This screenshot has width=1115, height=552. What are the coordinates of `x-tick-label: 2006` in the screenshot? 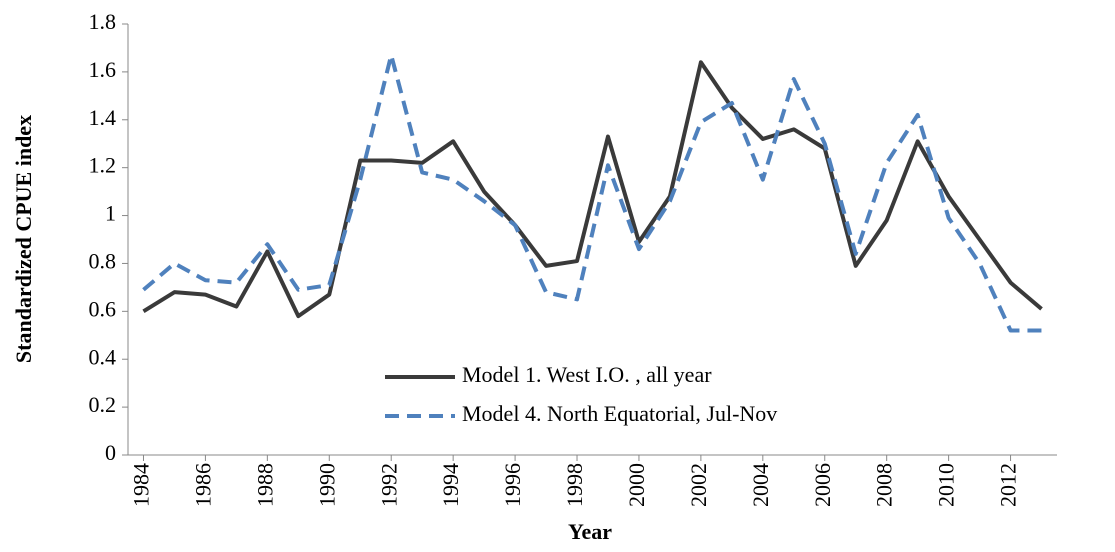 It's located at (822, 485).